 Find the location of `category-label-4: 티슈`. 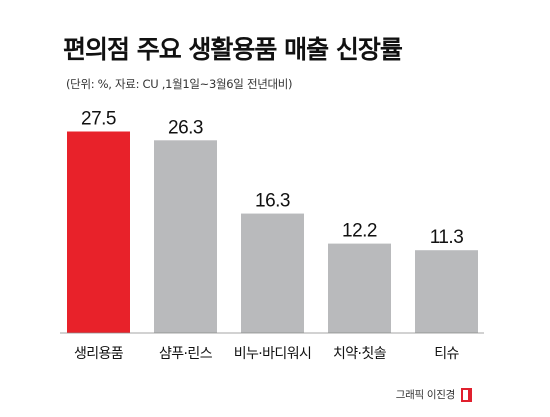

category-label-4: 티슈 is located at coordinates (446, 354).